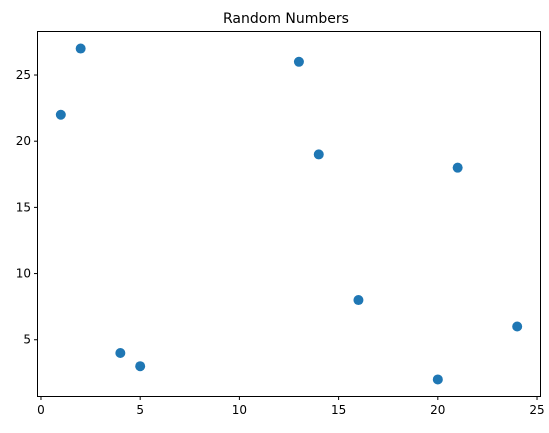 This screenshot has height=433, width=549. Describe the element at coordinates (23, 75) in the screenshot. I see `y-tick-label: 25` at that location.